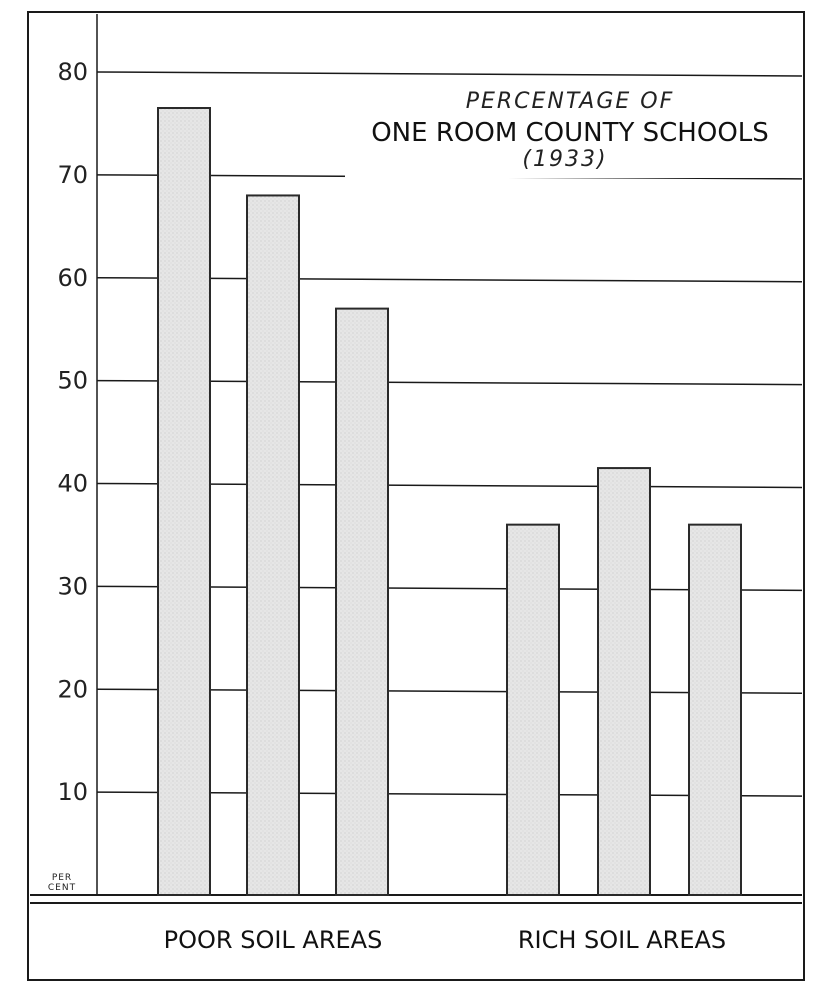  I want to click on y-tick-label-60: 60, so click(72, 278).